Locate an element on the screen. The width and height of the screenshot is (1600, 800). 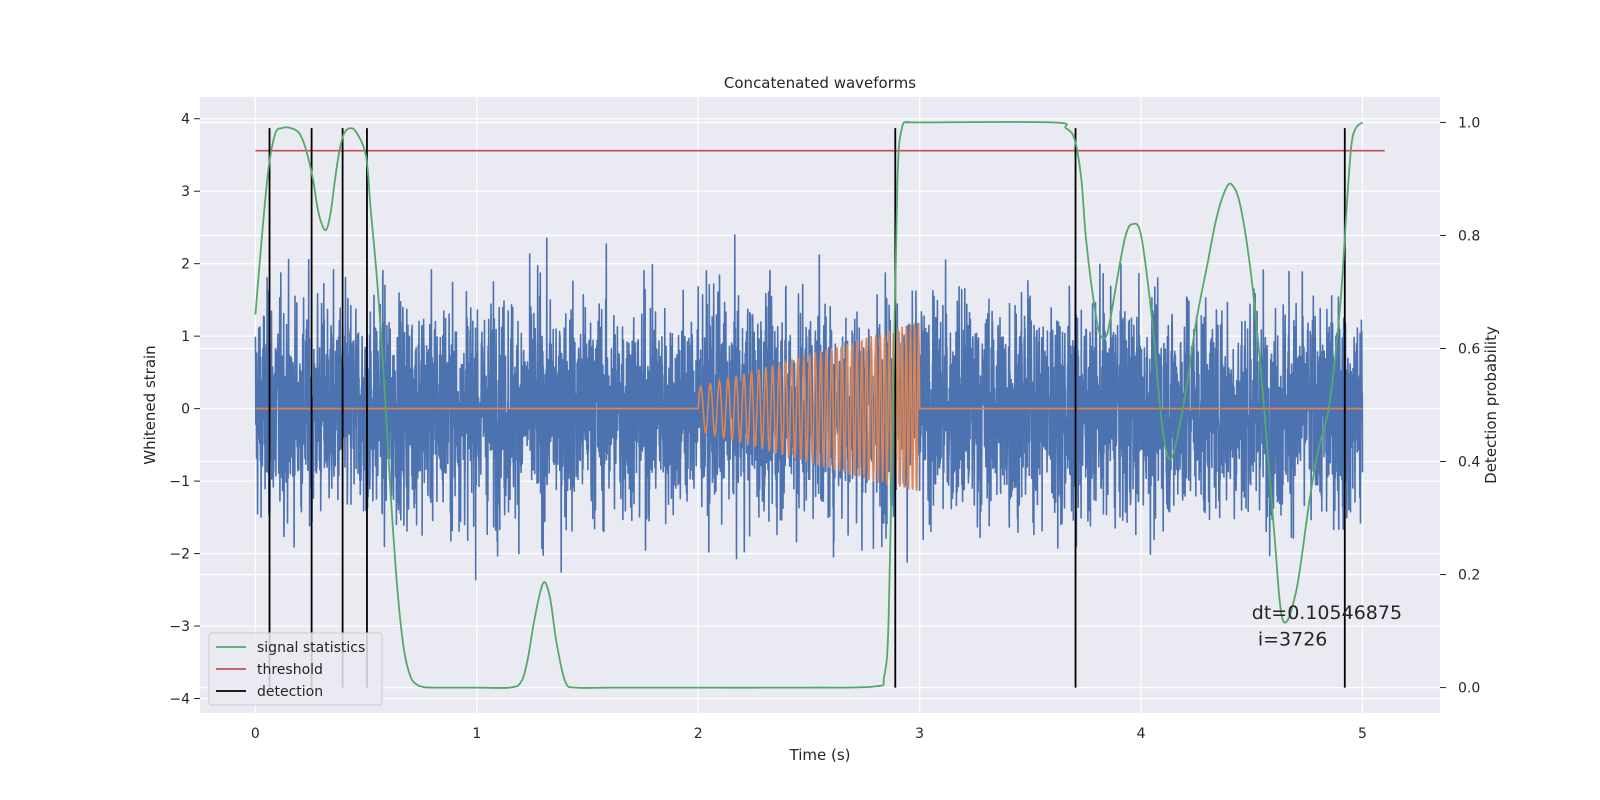
y-tick-label: 4 is located at coordinates (185, 120).